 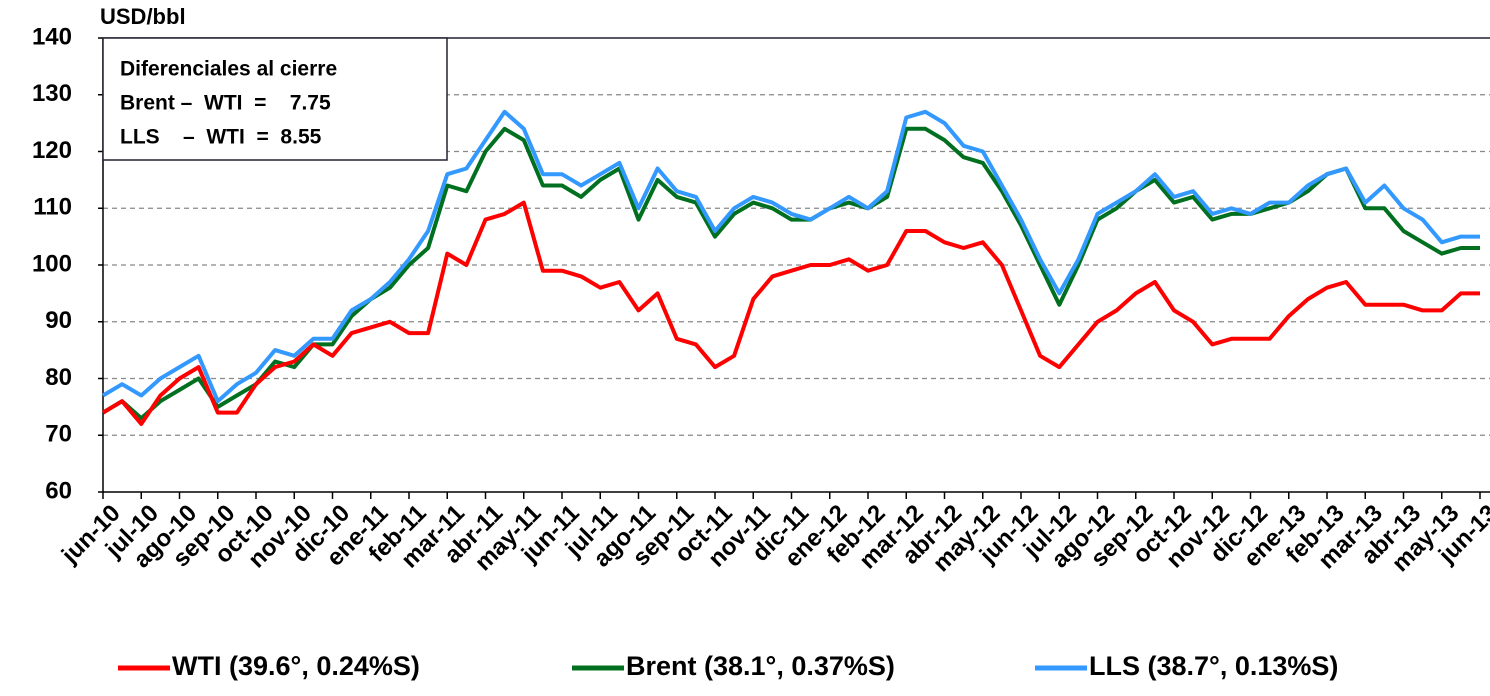 I want to click on y-axis-label: USD/bbl, so click(x=143, y=16).